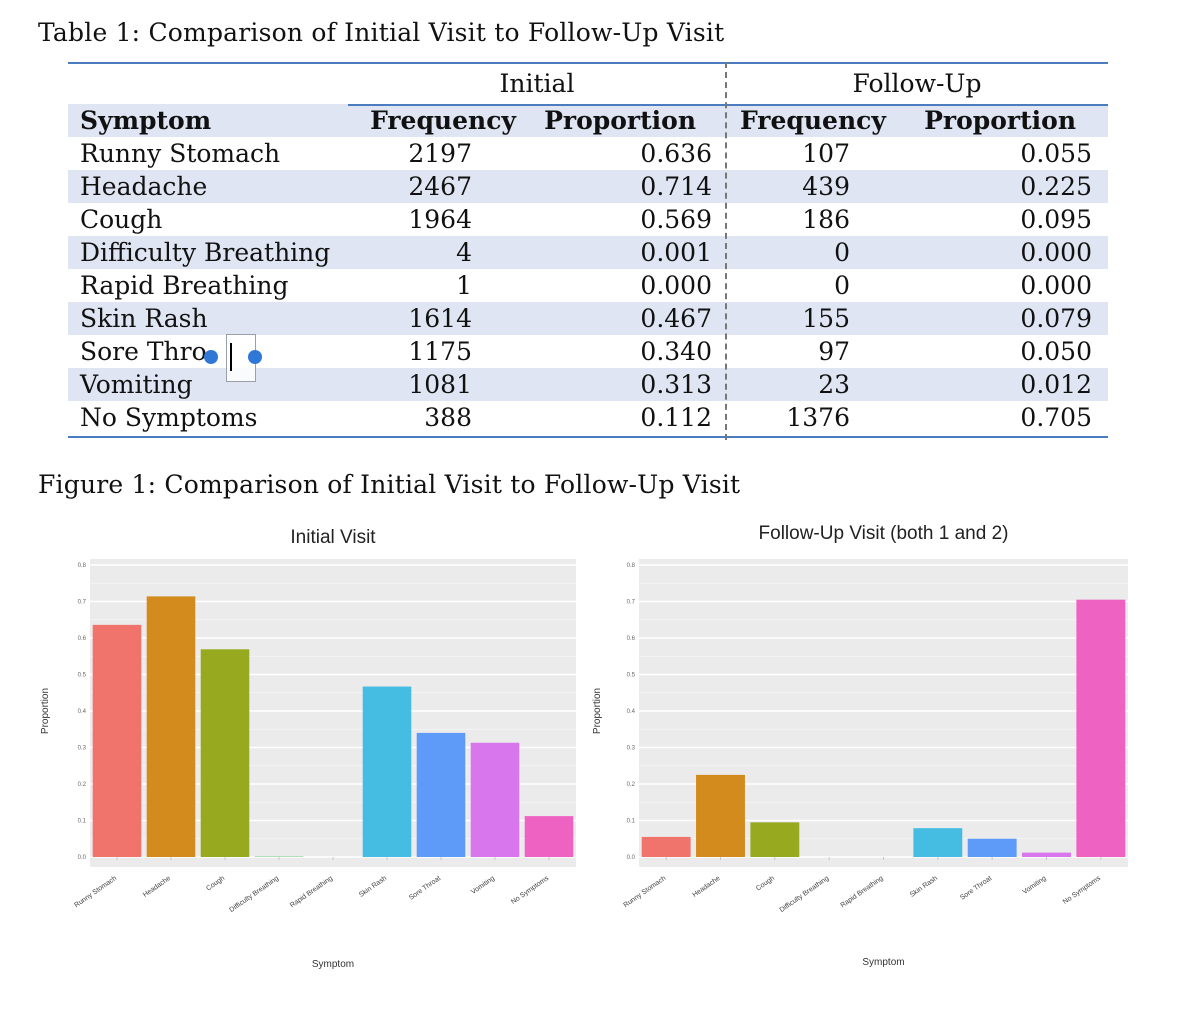 The height and width of the screenshot is (1032, 1200). What do you see at coordinates (211, 357) in the screenshot?
I see `selection-handle-left` at bounding box center [211, 357].